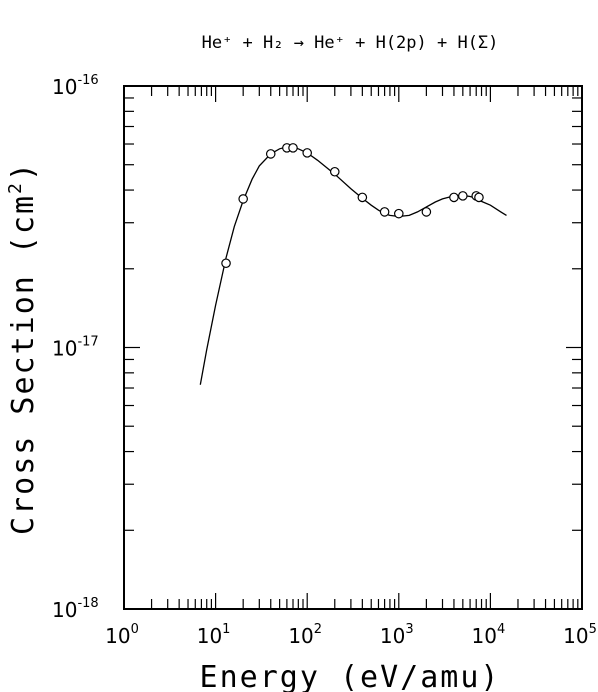 The width and height of the screenshot is (598, 692). I want to click on x-tick-label: 10⁰, so click(122, 635).